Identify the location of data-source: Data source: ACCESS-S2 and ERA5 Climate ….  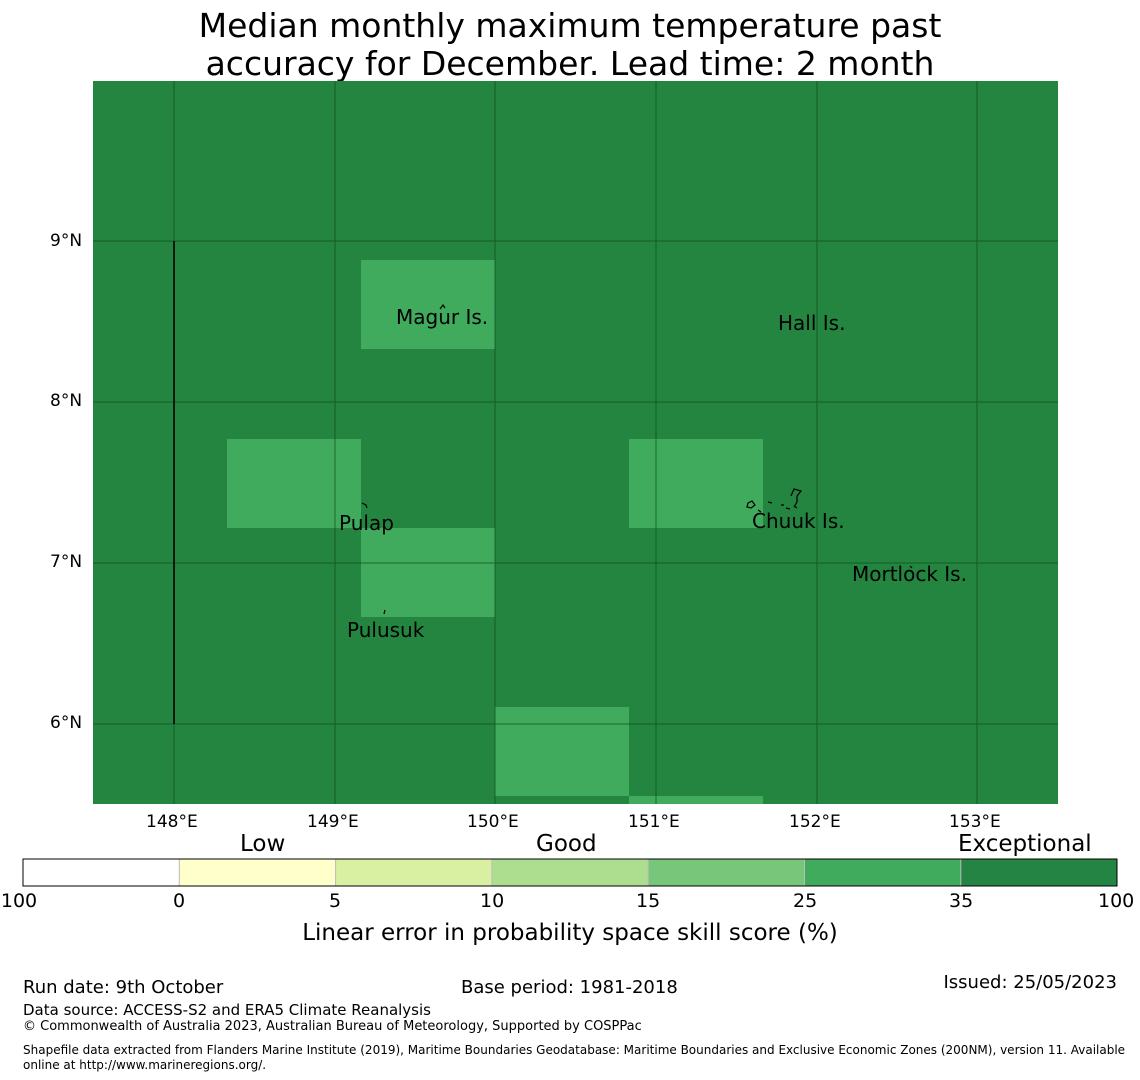
(227, 1010).